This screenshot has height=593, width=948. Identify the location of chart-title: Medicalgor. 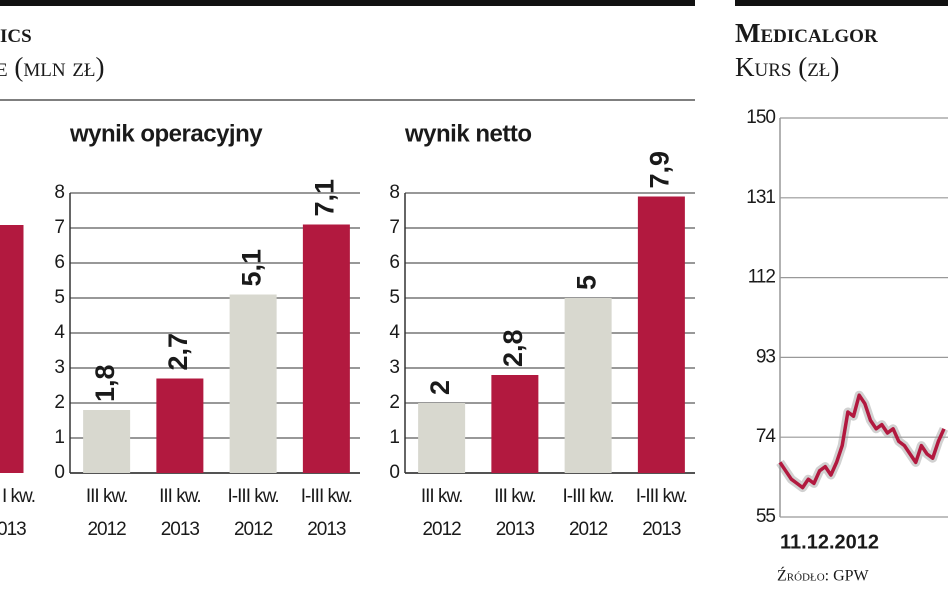
(806, 33).